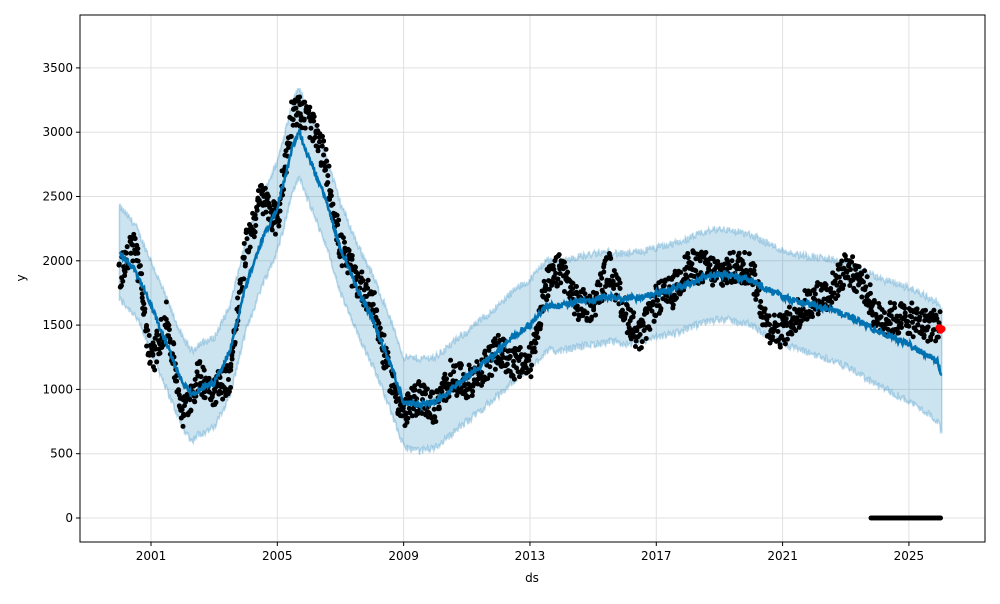 The height and width of the screenshot is (604, 1000). Describe the element at coordinates (57, 197) in the screenshot. I see `y-tick-label: 2500` at that location.